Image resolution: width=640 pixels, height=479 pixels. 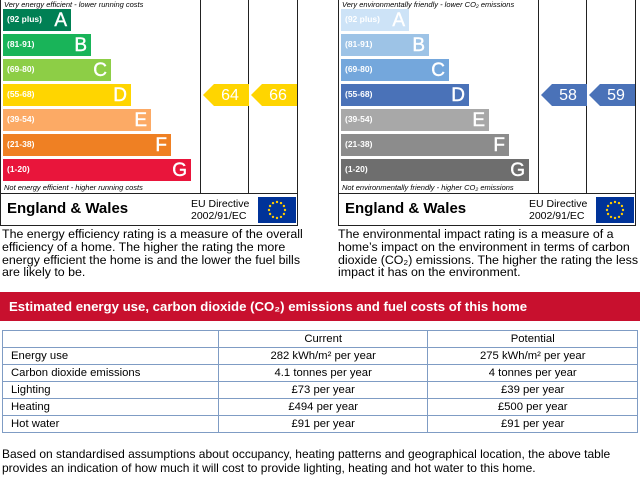 What do you see at coordinates (110, 390) in the screenshot?
I see `table-cell: Lighting` at bounding box center [110, 390].